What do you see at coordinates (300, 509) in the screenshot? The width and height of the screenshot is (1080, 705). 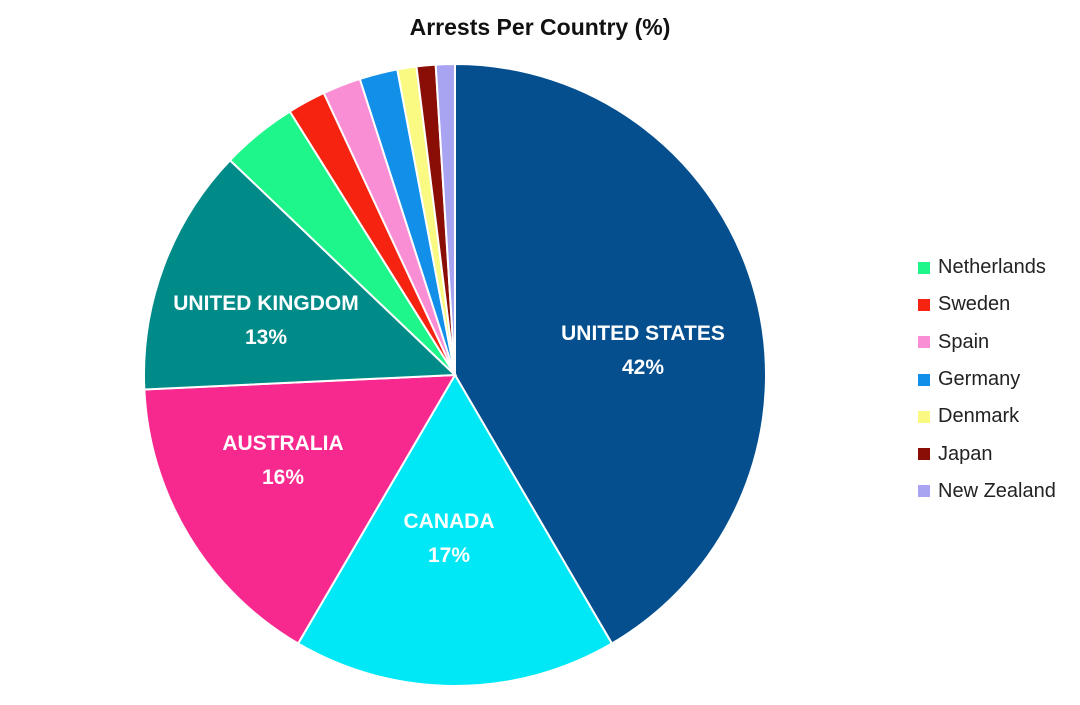 I see `pie-slice-australia` at bounding box center [300, 509].